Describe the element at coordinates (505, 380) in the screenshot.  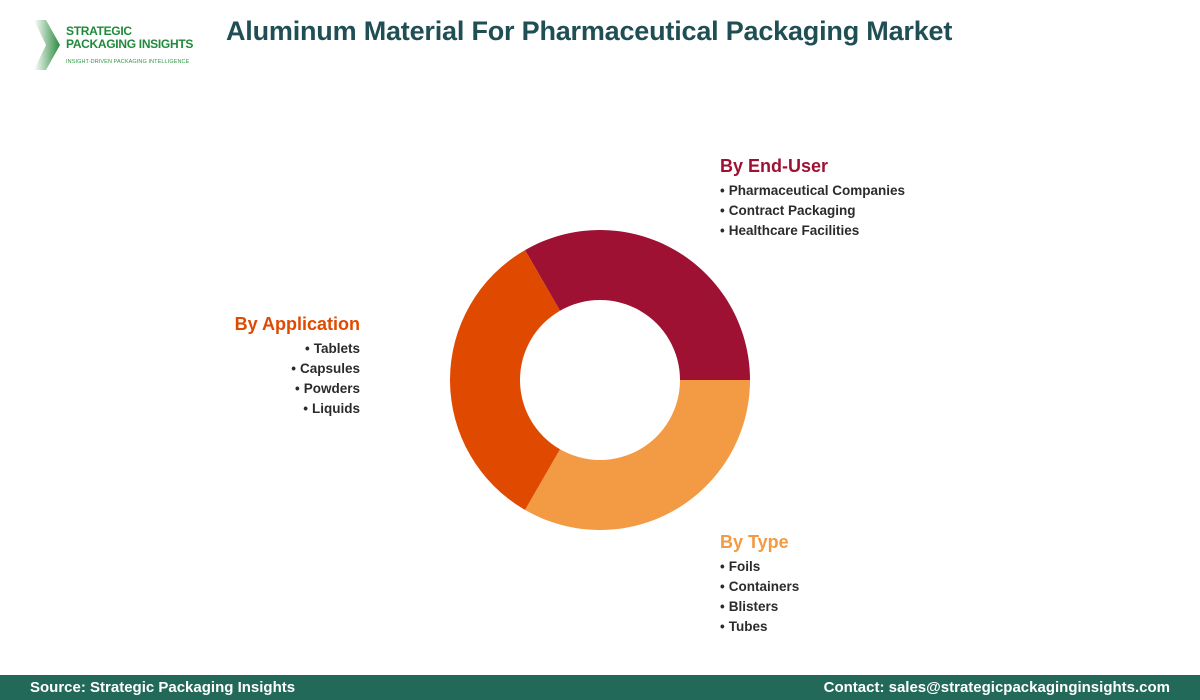
I see `segment-application-arc` at that location.